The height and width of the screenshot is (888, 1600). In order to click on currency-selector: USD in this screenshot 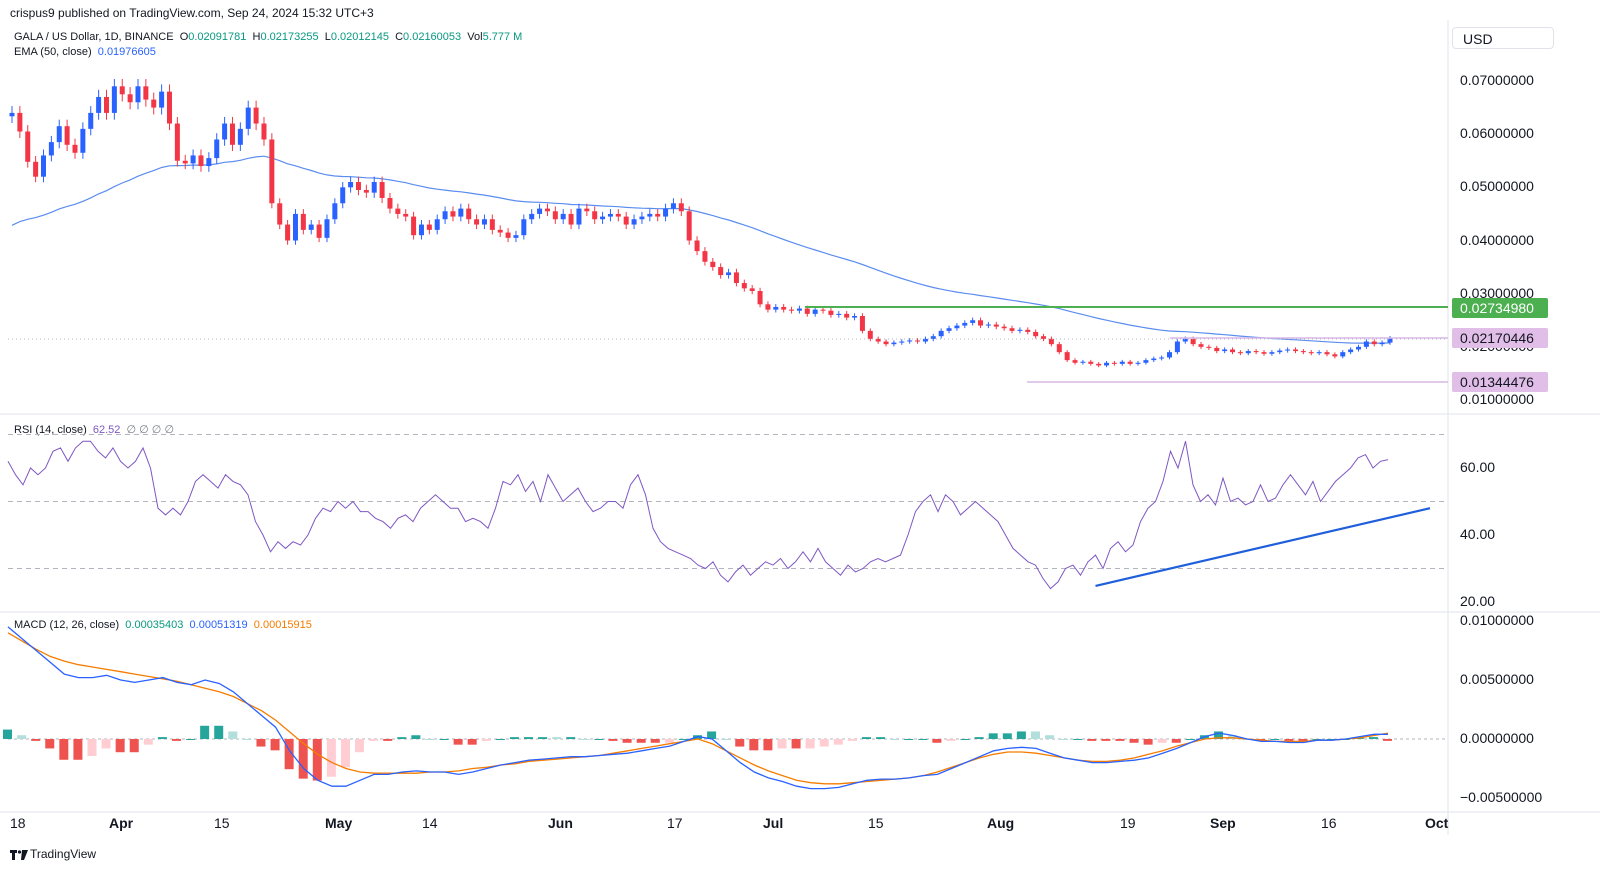, I will do `click(1503, 38)`.